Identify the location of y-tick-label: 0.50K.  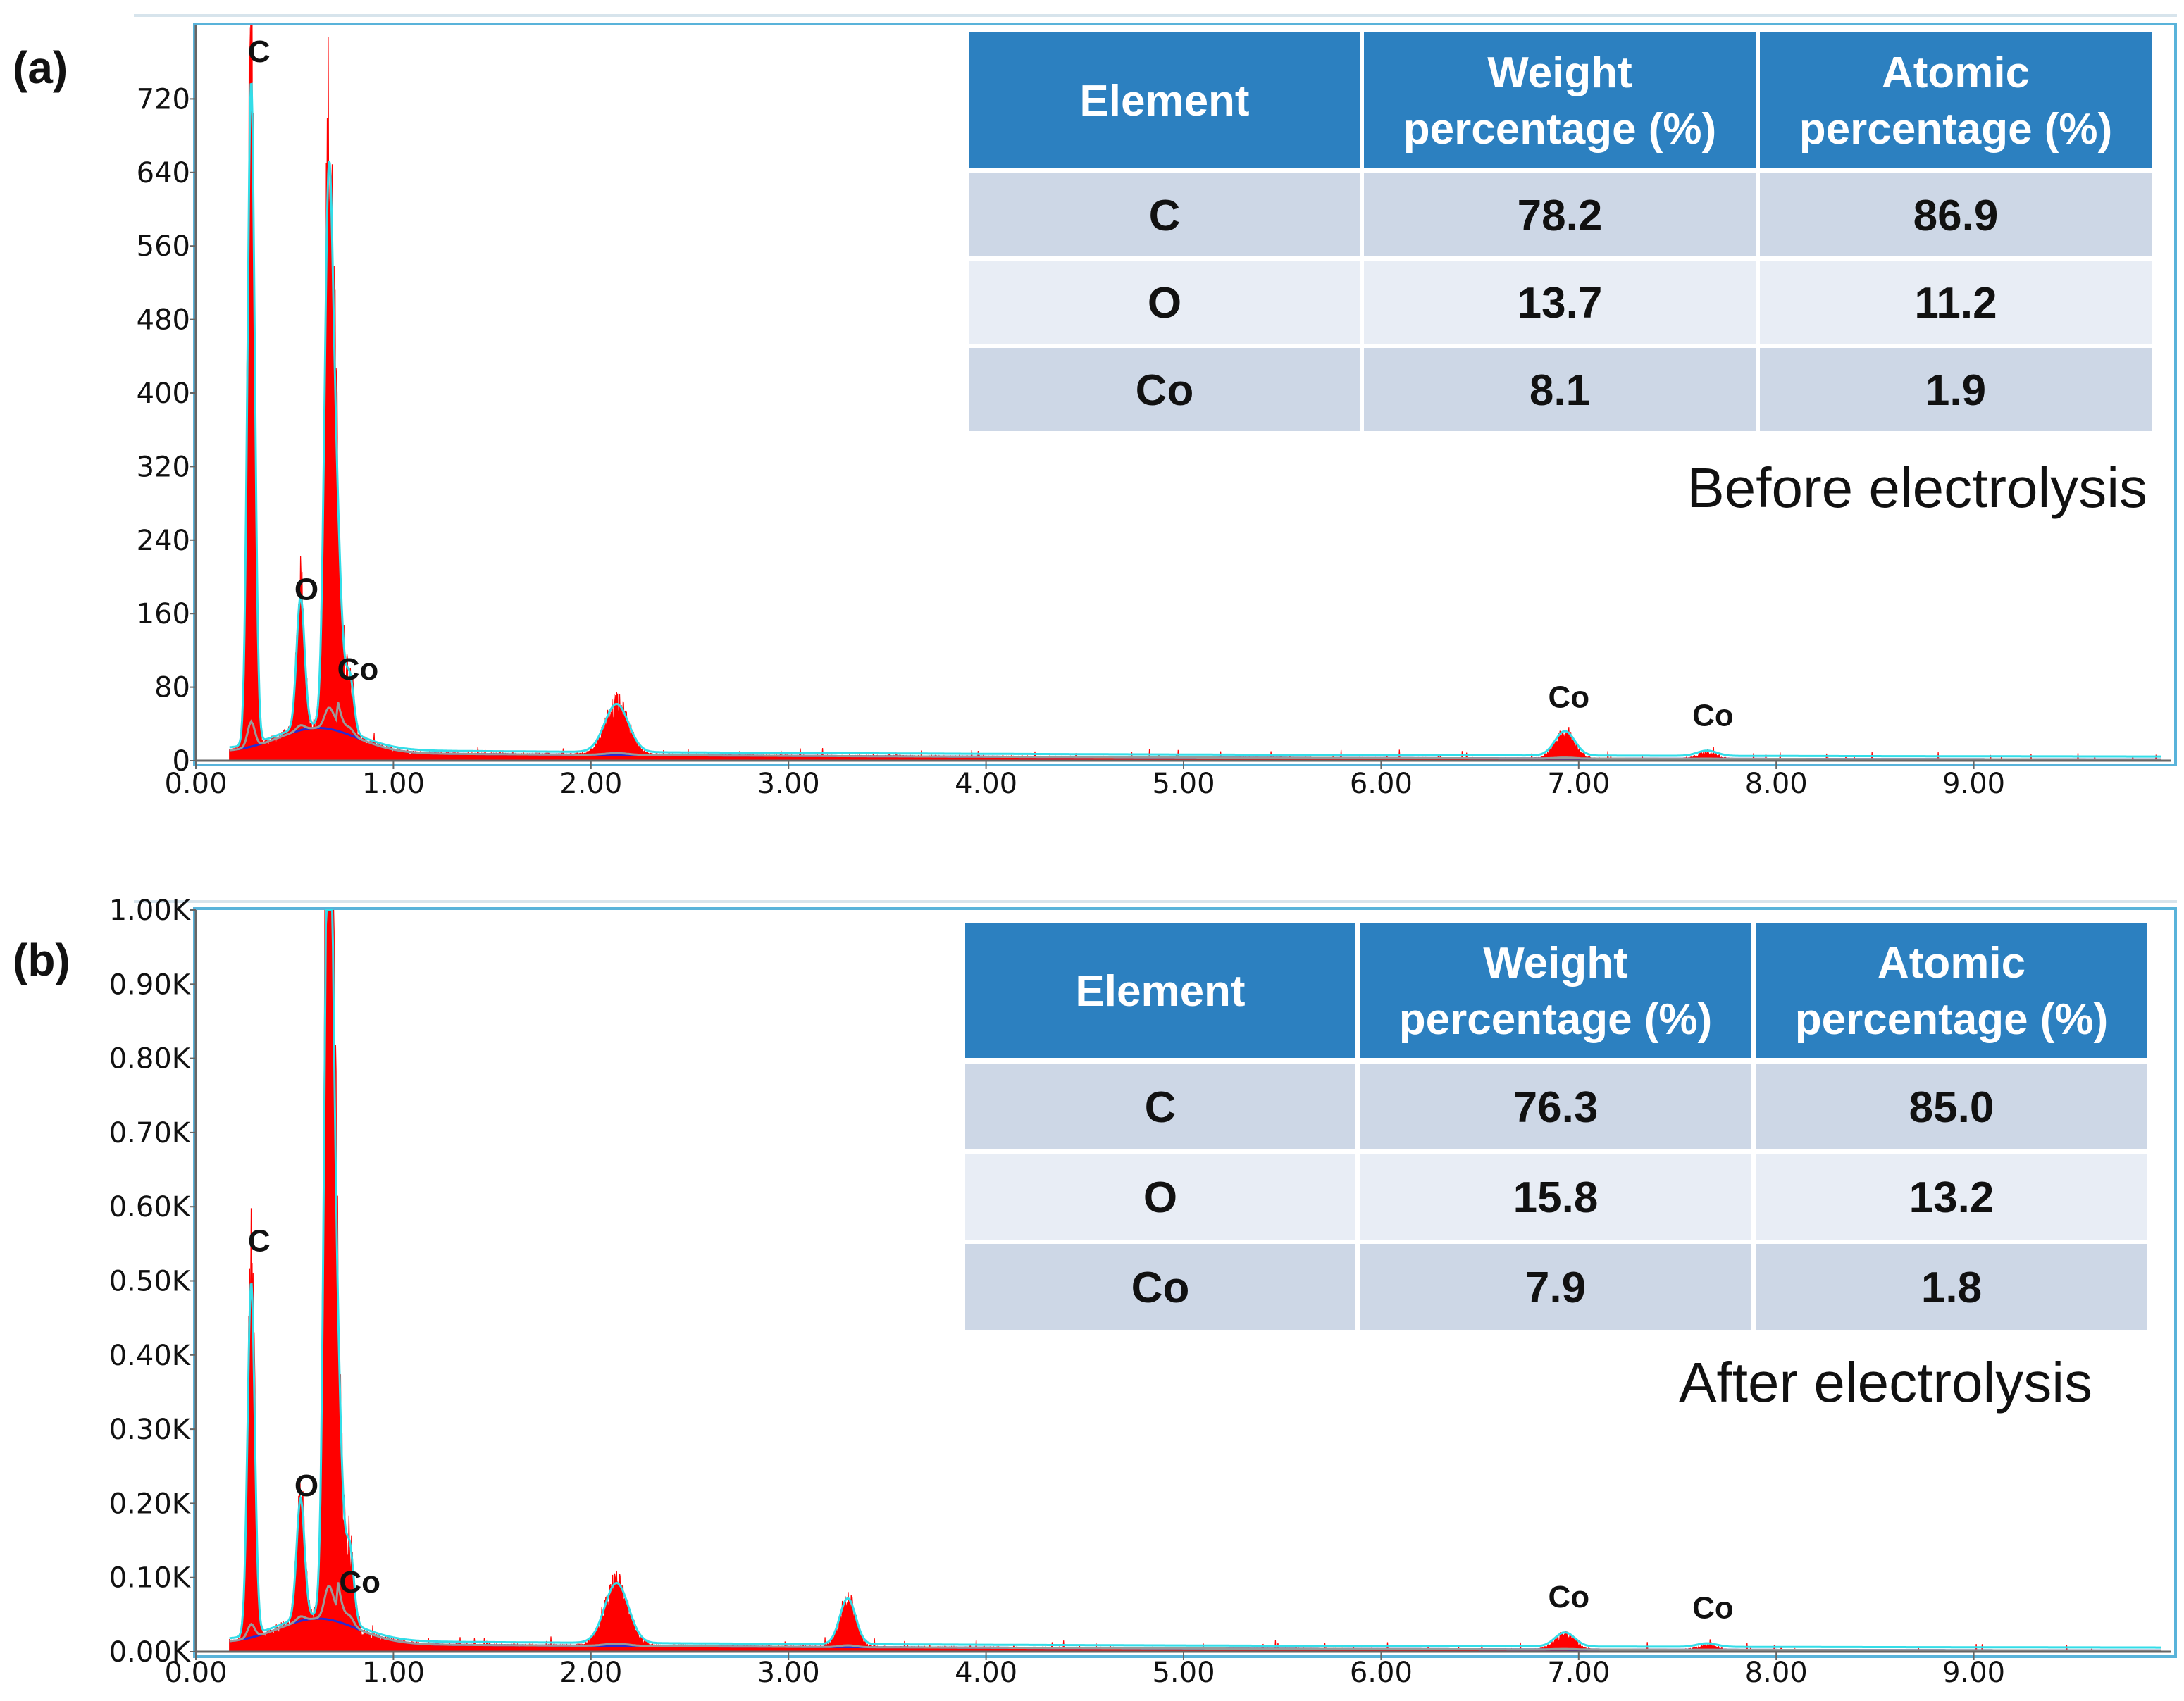
(150, 1282).